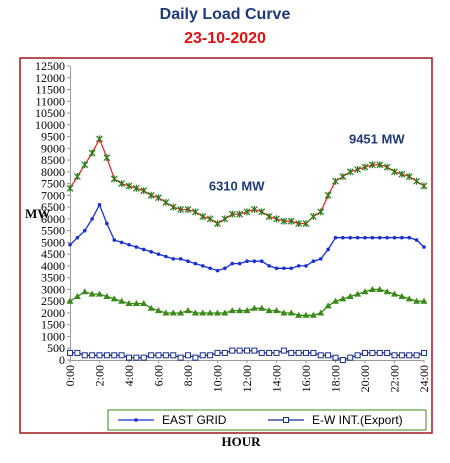 This screenshot has height=463, width=450. Describe the element at coordinates (267, 420) in the screenshot. I see `legend-box` at that location.